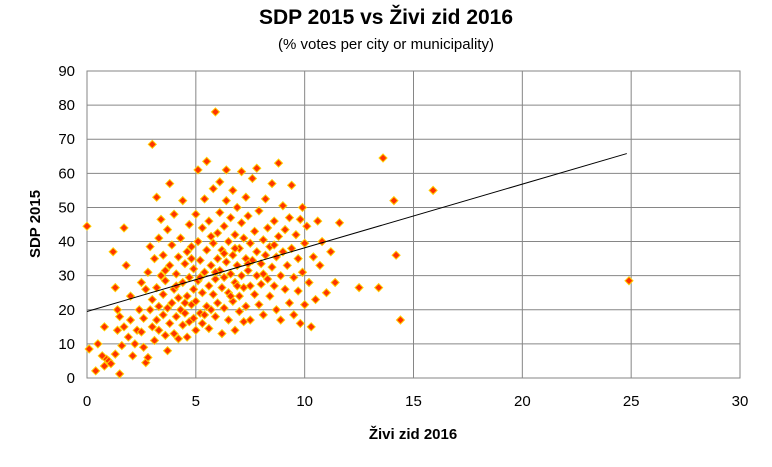 Image resolution: width=772 pixels, height=467 pixels. I want to click on y-tick-label: 50, so click(66, 207).